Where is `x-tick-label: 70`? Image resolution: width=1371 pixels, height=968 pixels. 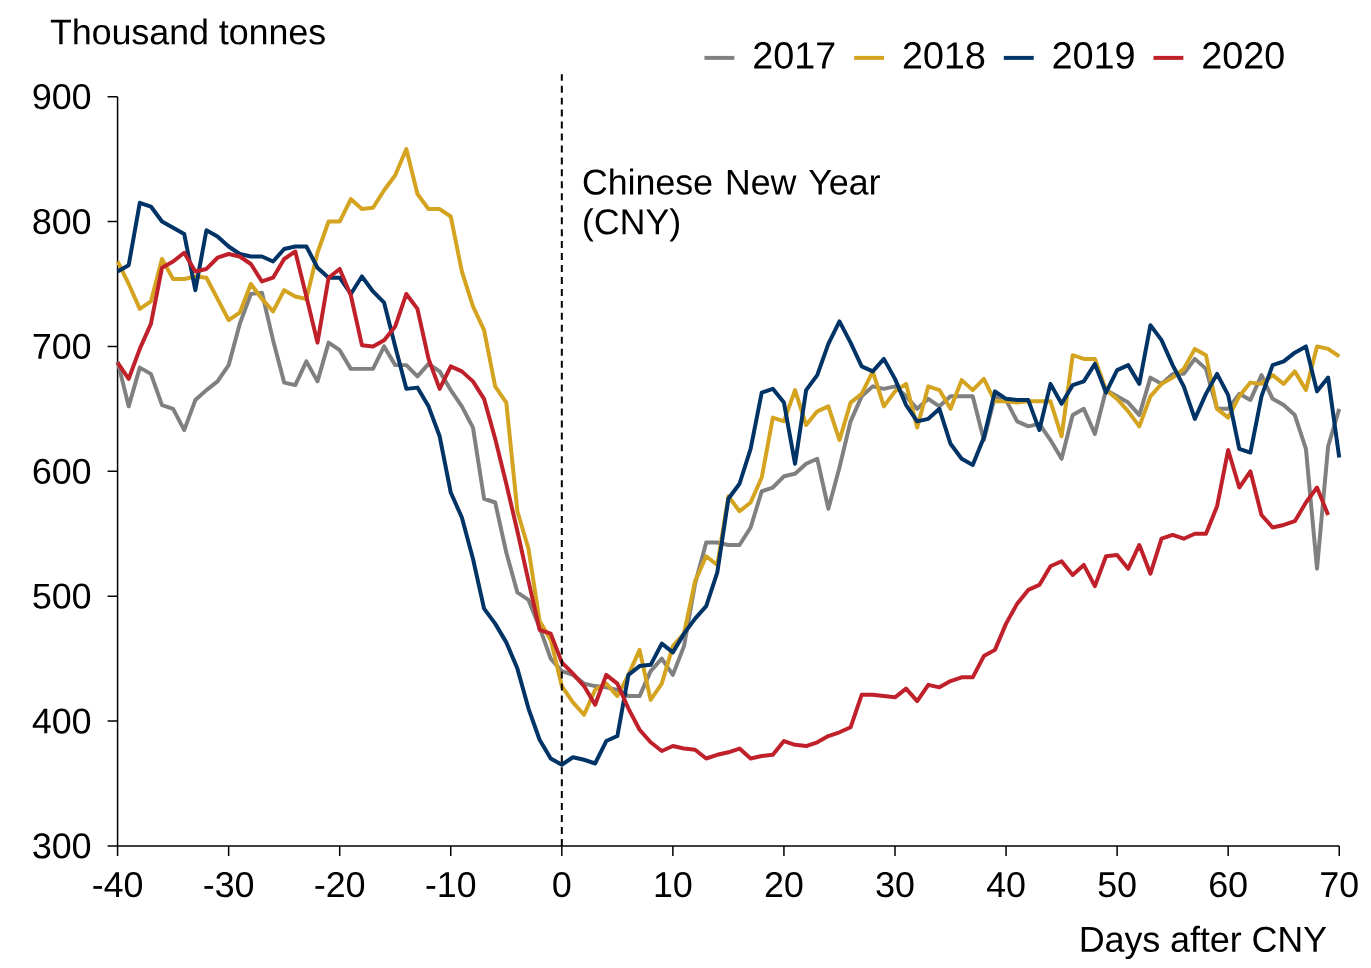
x-tick-label: 70 is located at coordinates (1339, 884).